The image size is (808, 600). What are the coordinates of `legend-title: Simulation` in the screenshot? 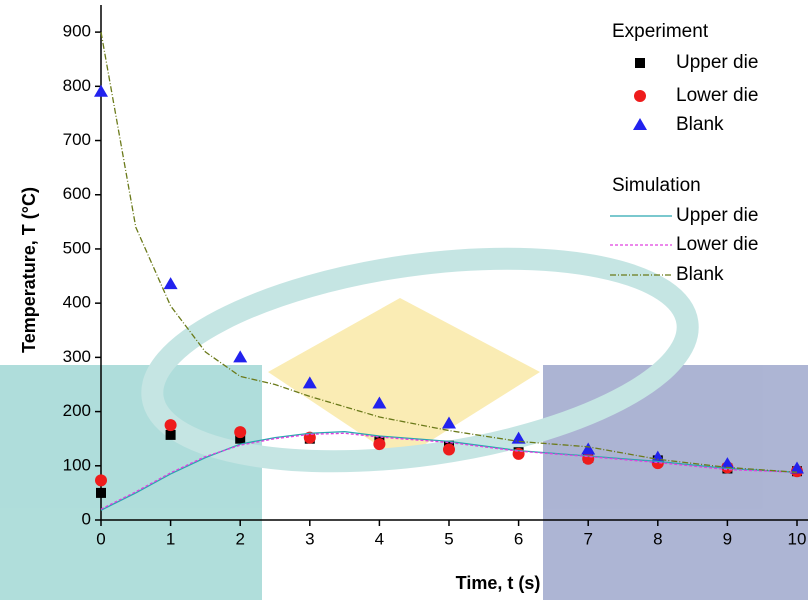 It's located at (656, 185).